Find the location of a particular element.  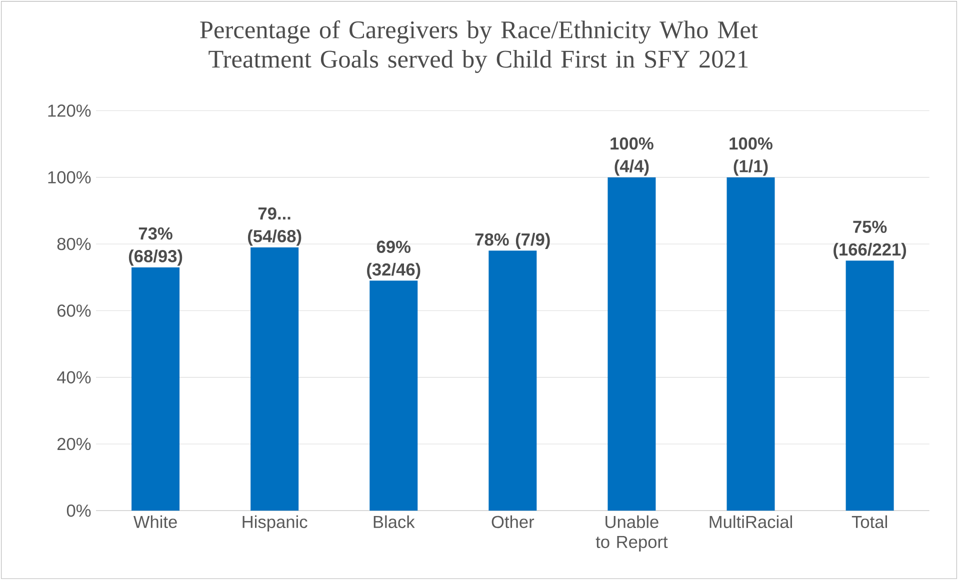

x-tick-label: MultiRacial is located at coordinates (751, 521).